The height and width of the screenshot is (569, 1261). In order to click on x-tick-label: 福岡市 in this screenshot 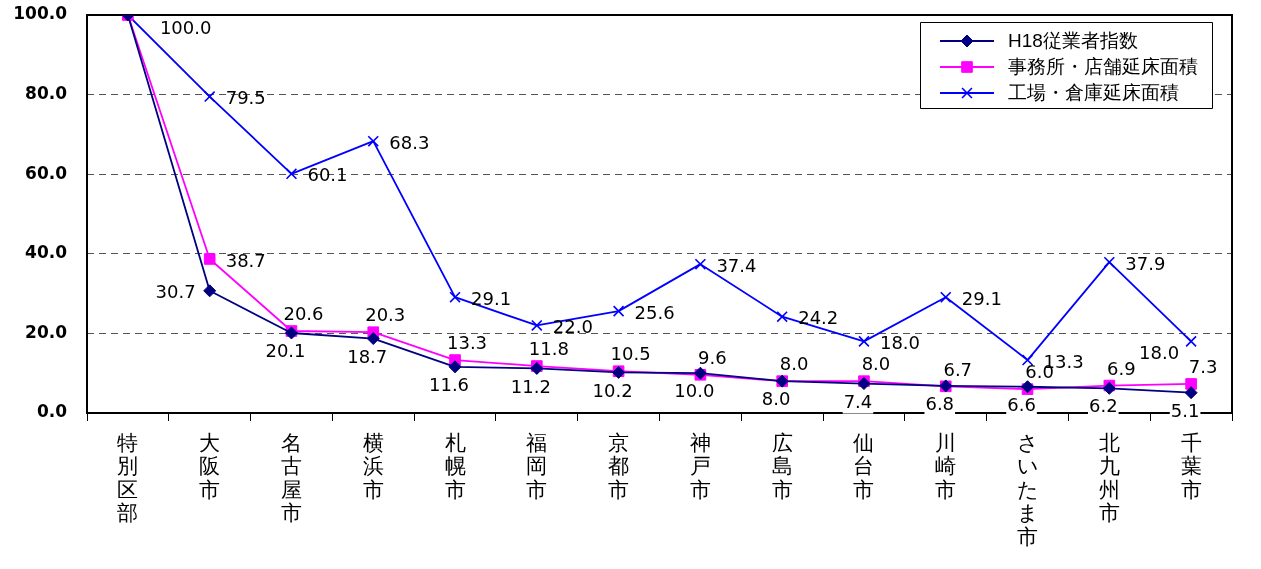, I will do `click(537, 465)`.